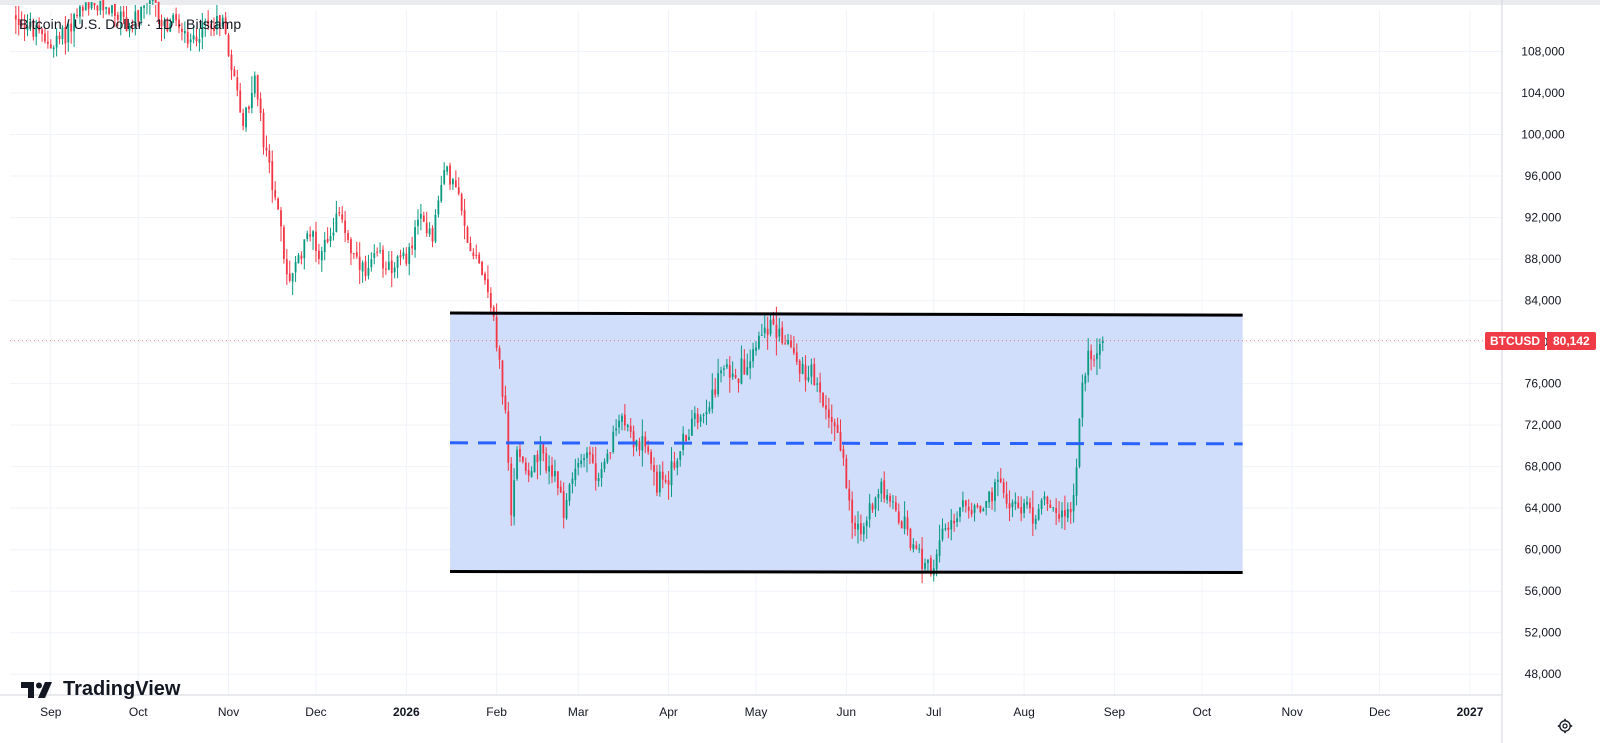  Describe the element at coordinates (51, 712) in the screenshot. I see `time-axis-label: Sep` at that location.